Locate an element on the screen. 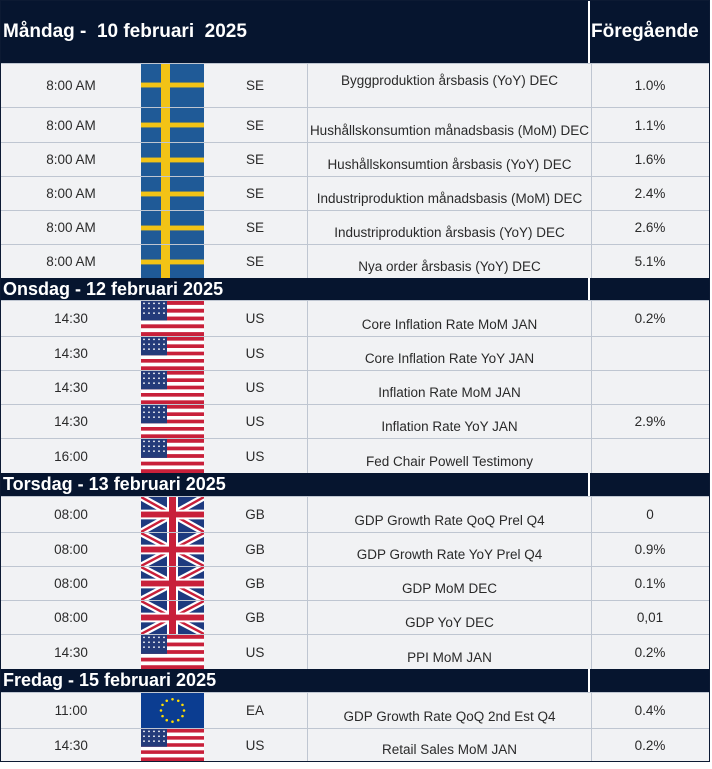 The height and width of the screenshot is (769, 712). previous-value: 0.2% is located at coordinates (650, 318).